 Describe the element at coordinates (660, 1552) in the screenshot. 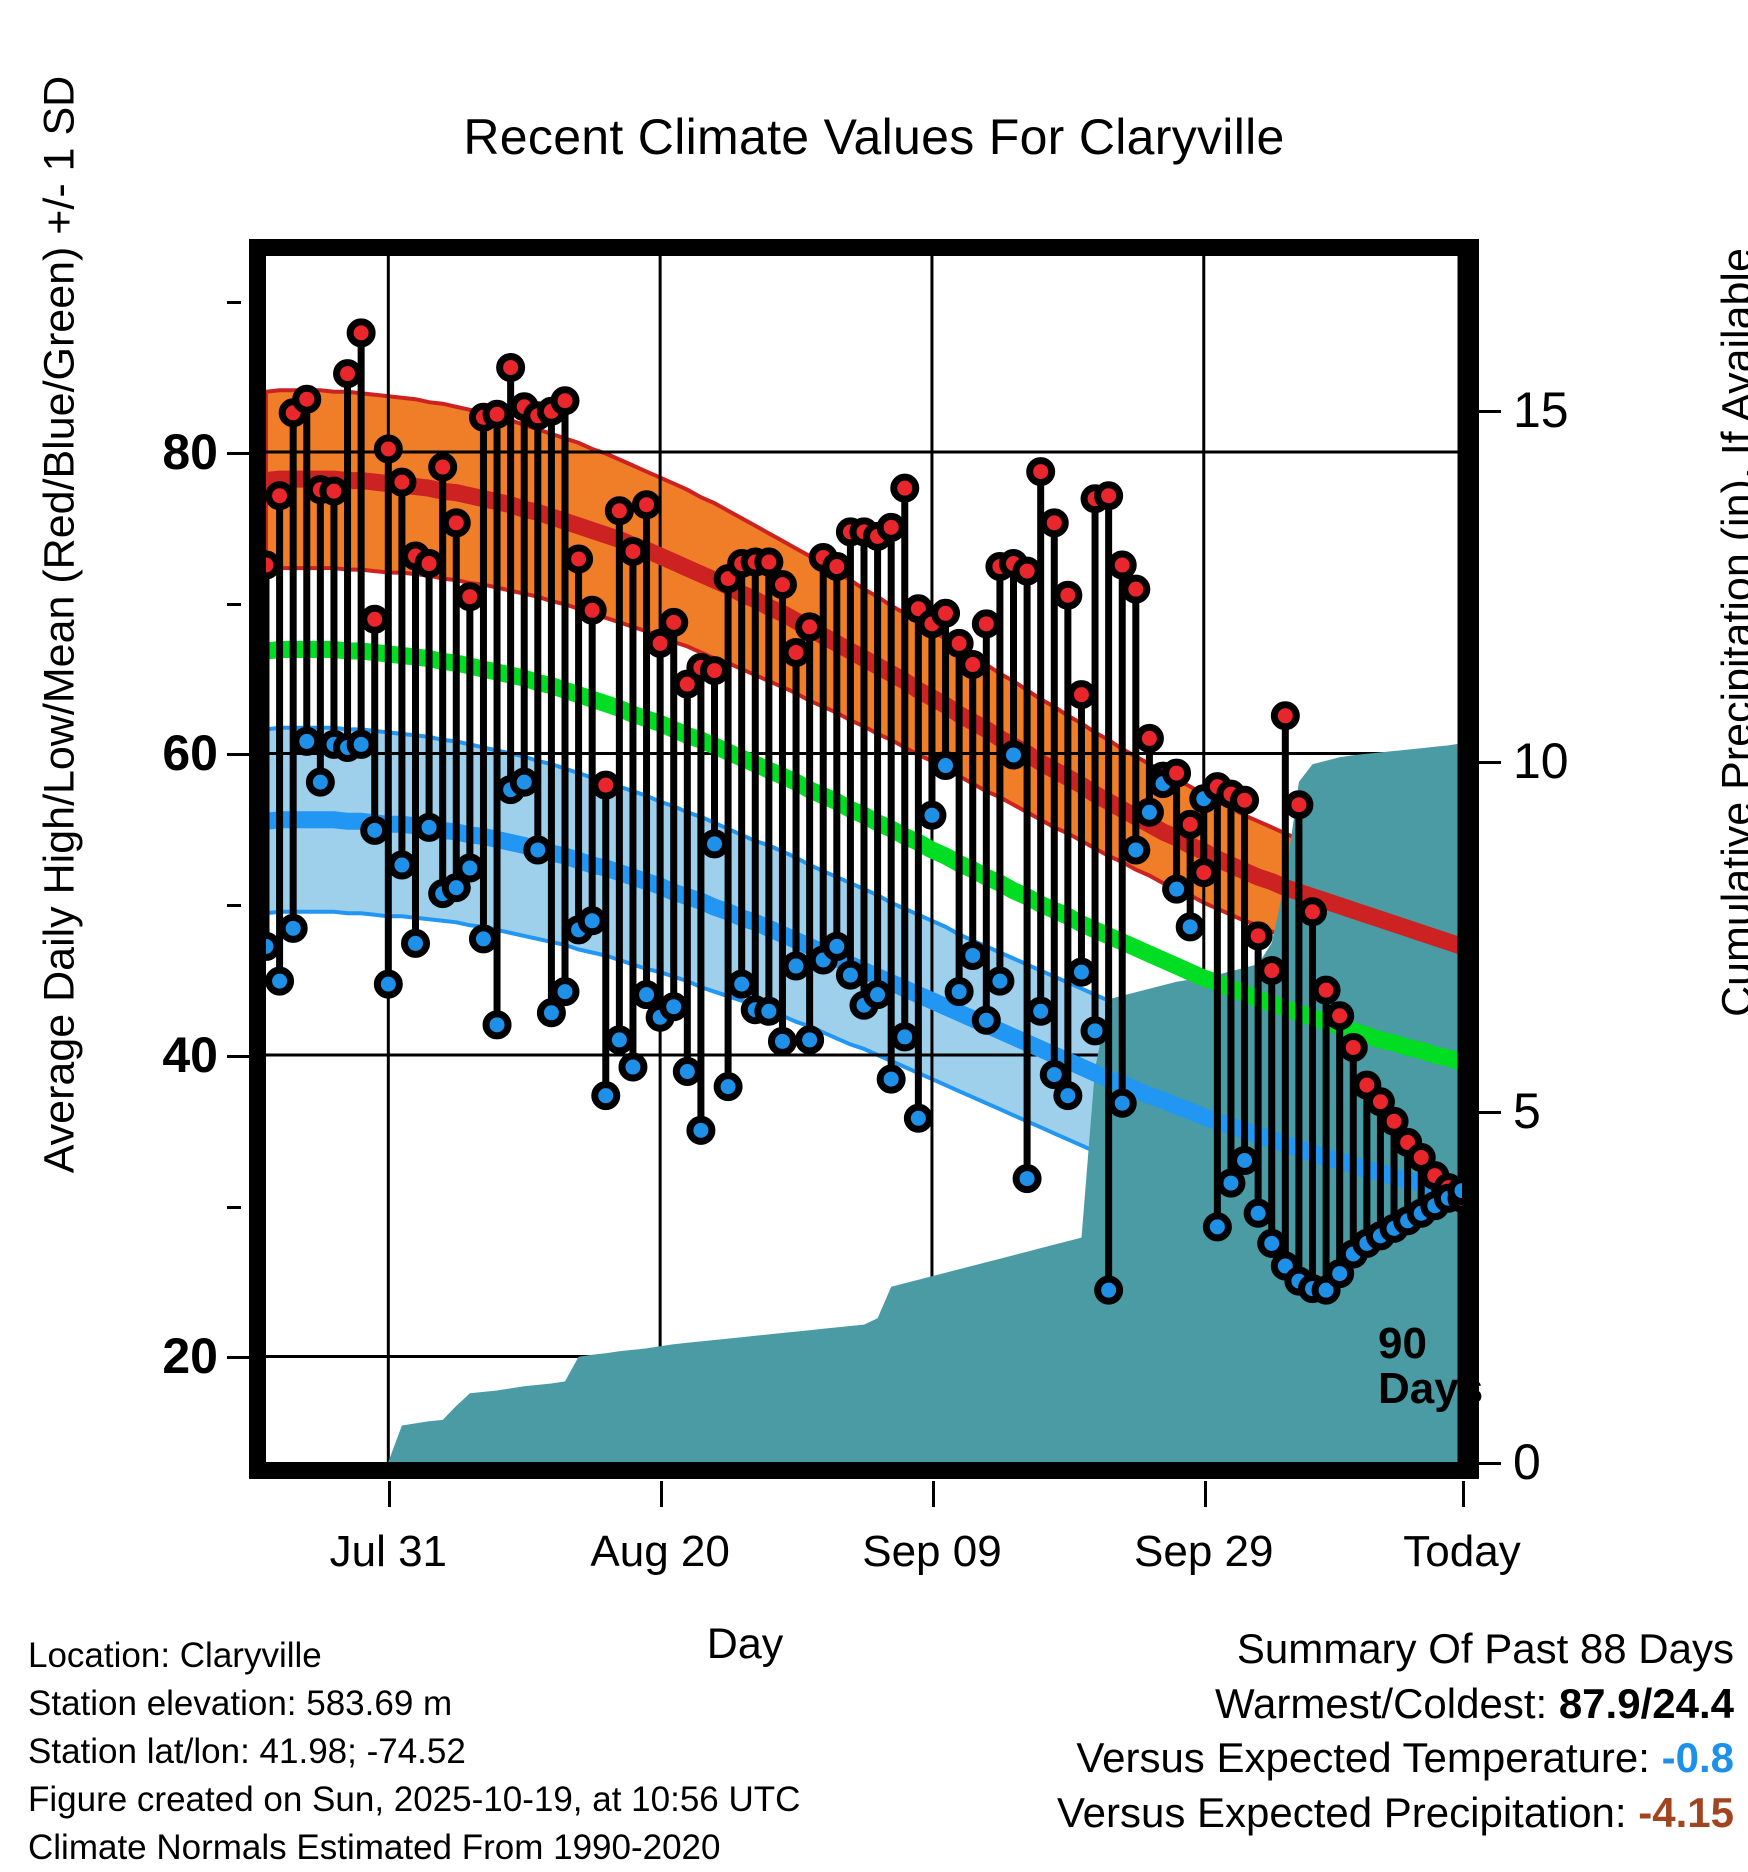

I see `x-axis-tick-label-1: Aug 20` at that location.